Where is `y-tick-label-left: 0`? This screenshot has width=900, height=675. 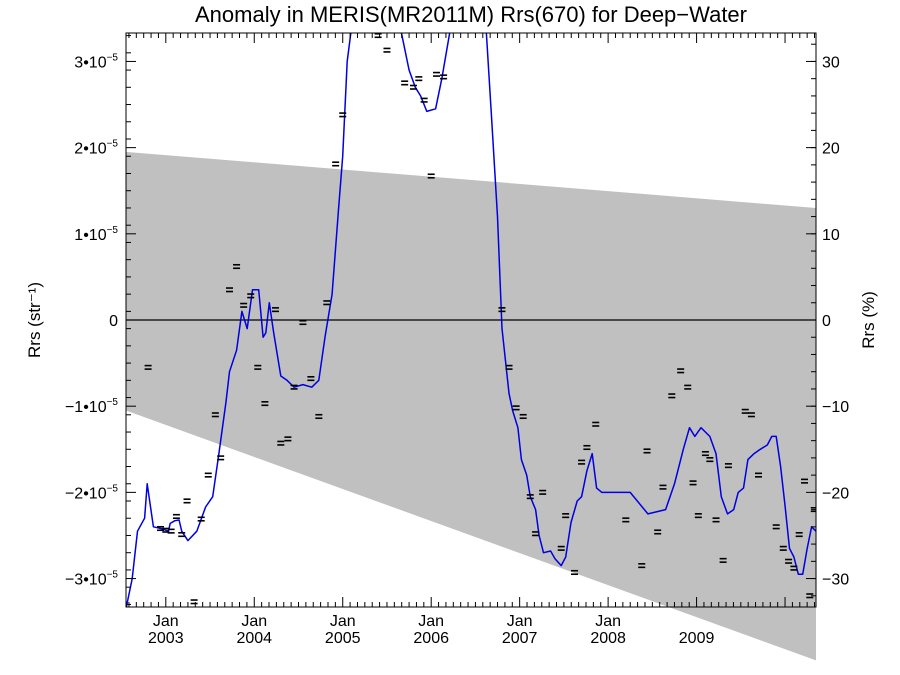
y-tick-label-left: 0 is located at coordinates (113, 321).